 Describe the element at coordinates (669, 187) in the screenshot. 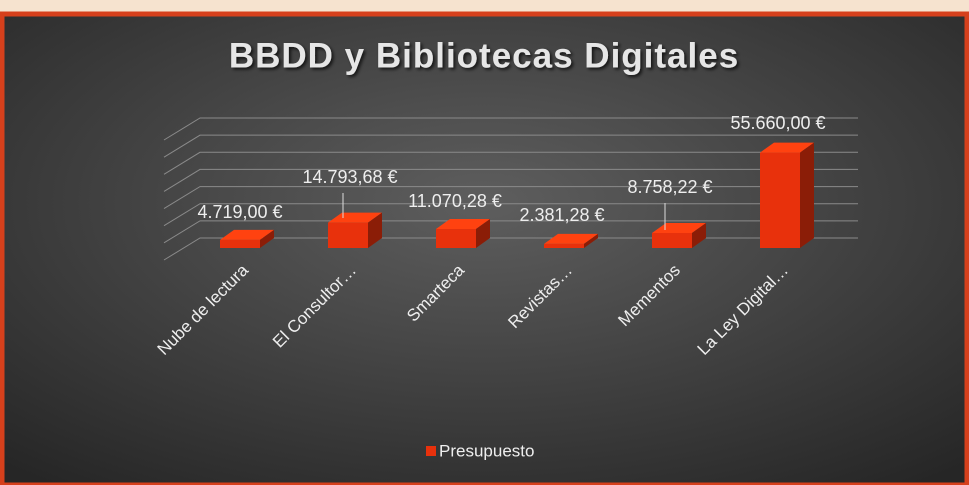

I see `data-label: 8.758,22 €` at that location.